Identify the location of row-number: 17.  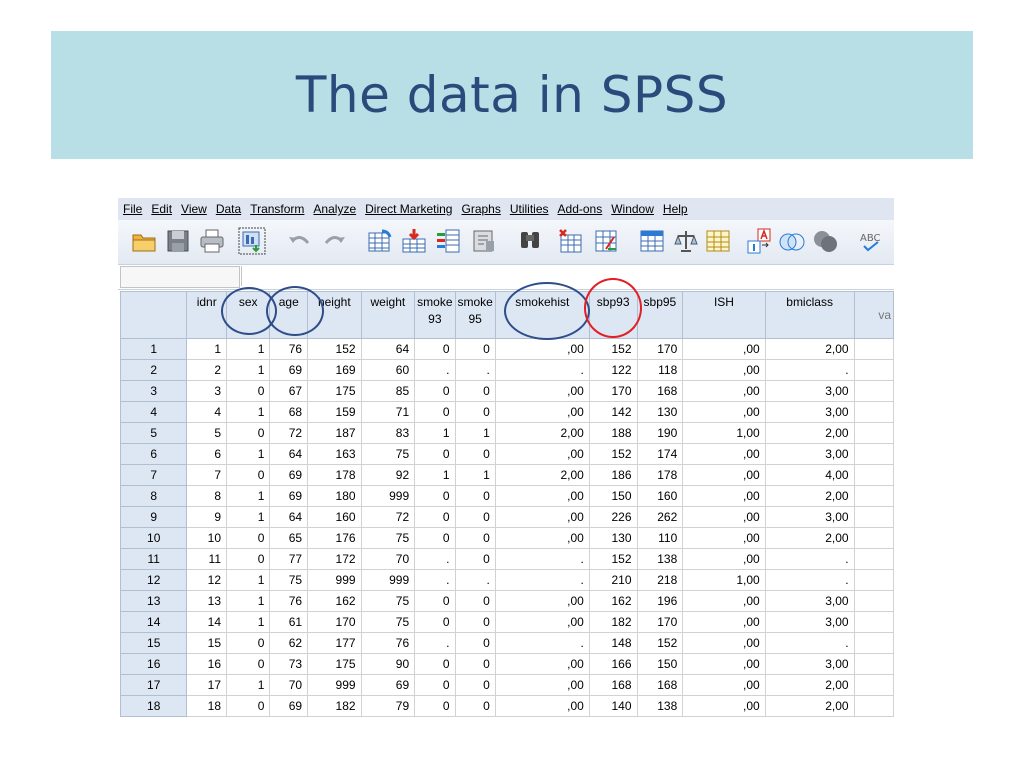
(153, 685).